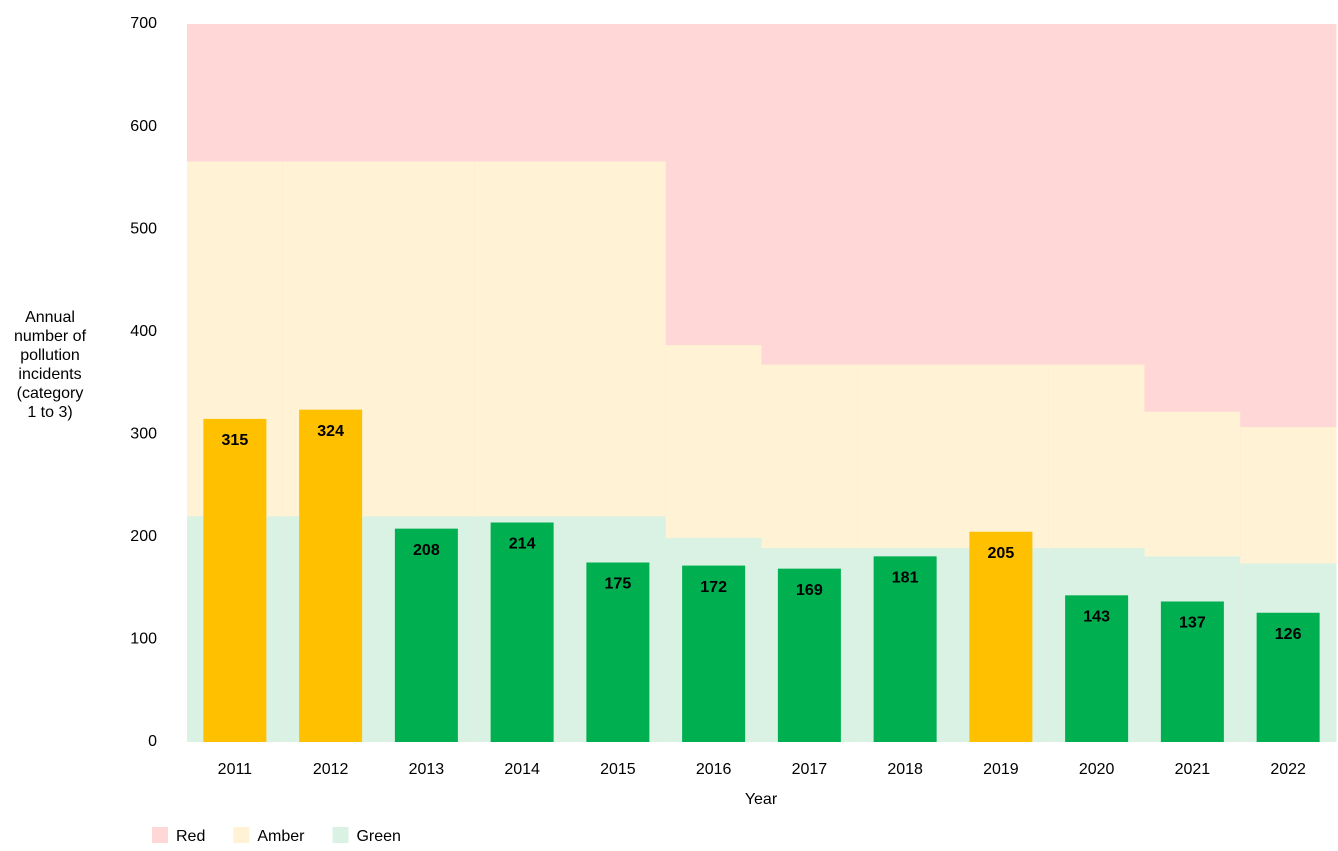 The width and height of the screenshot is (1338, 851). What do you see at coordinates (713, 587) in the screenshot?
I see `value-label: 172` at bounding box center [713, 587].